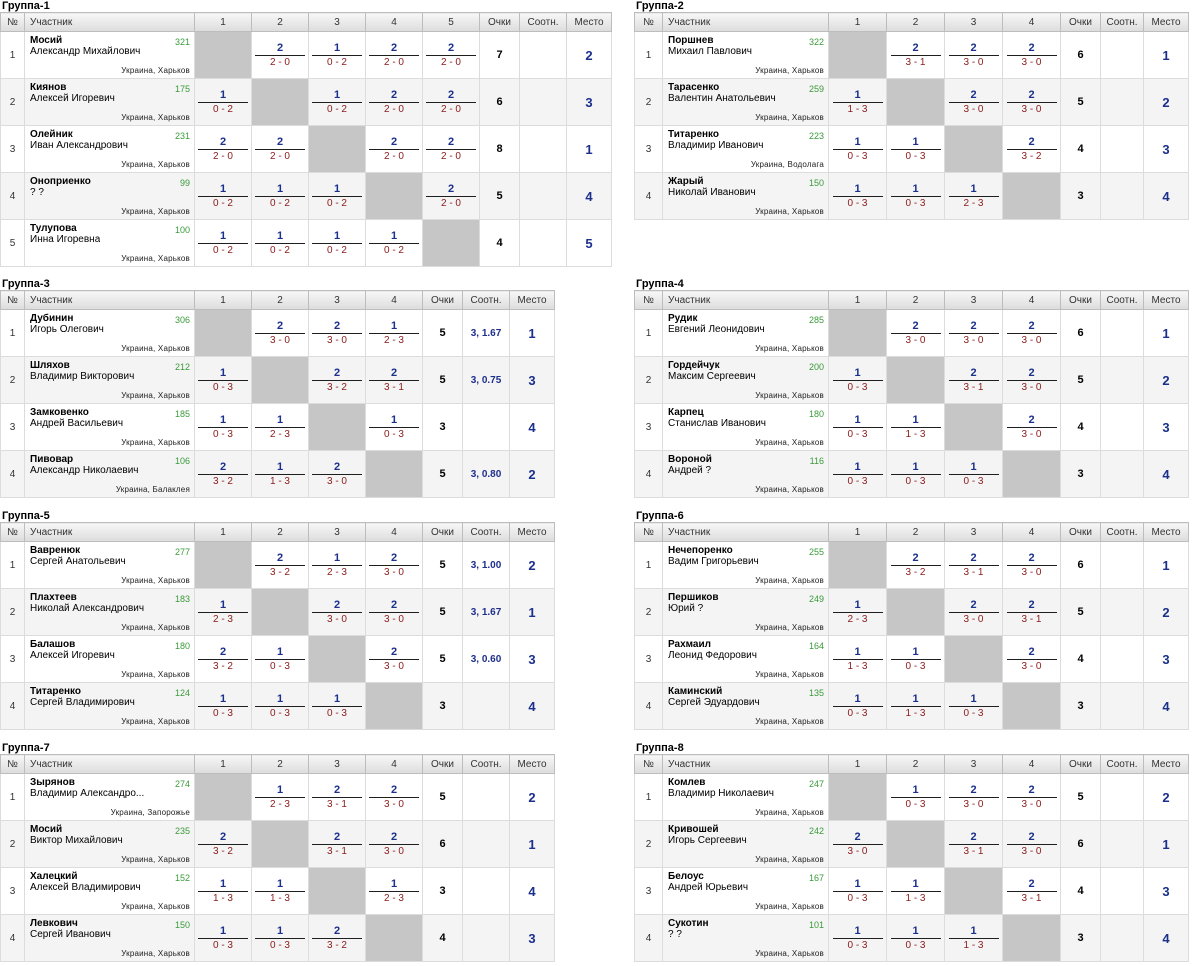  I want to click on player-surname: Гордейчук, so click(694, 365).